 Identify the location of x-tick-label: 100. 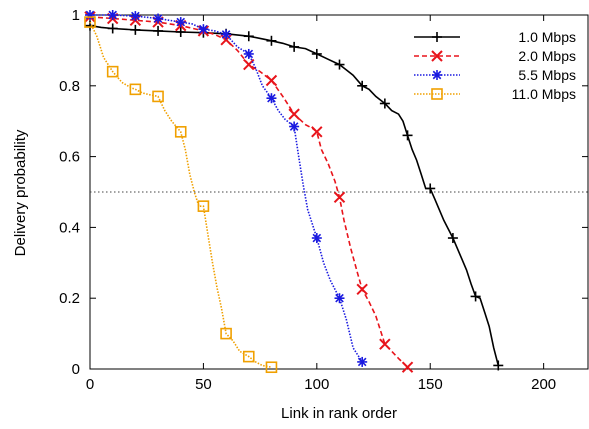
(316, 384).